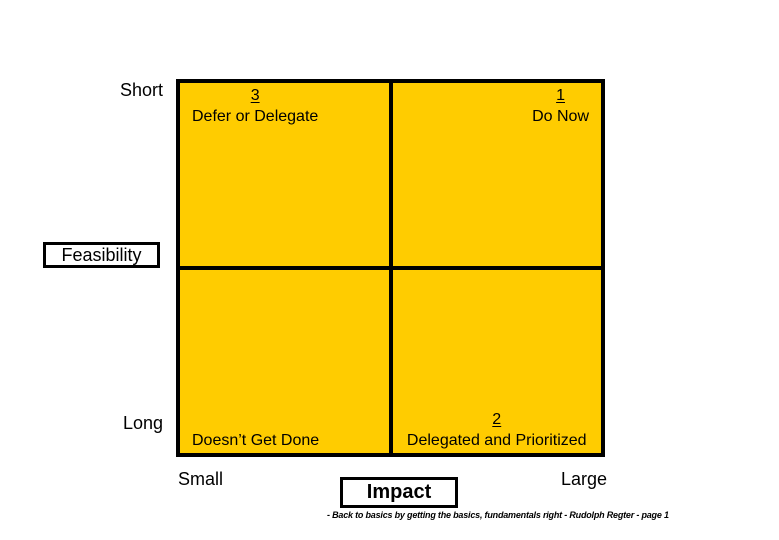 This screenshot has width=779, height=540. What do you see at coordinates (560, 116) in the screenshot?
I see `quadrant-label: Do Now` at bounding box center [560, 116].